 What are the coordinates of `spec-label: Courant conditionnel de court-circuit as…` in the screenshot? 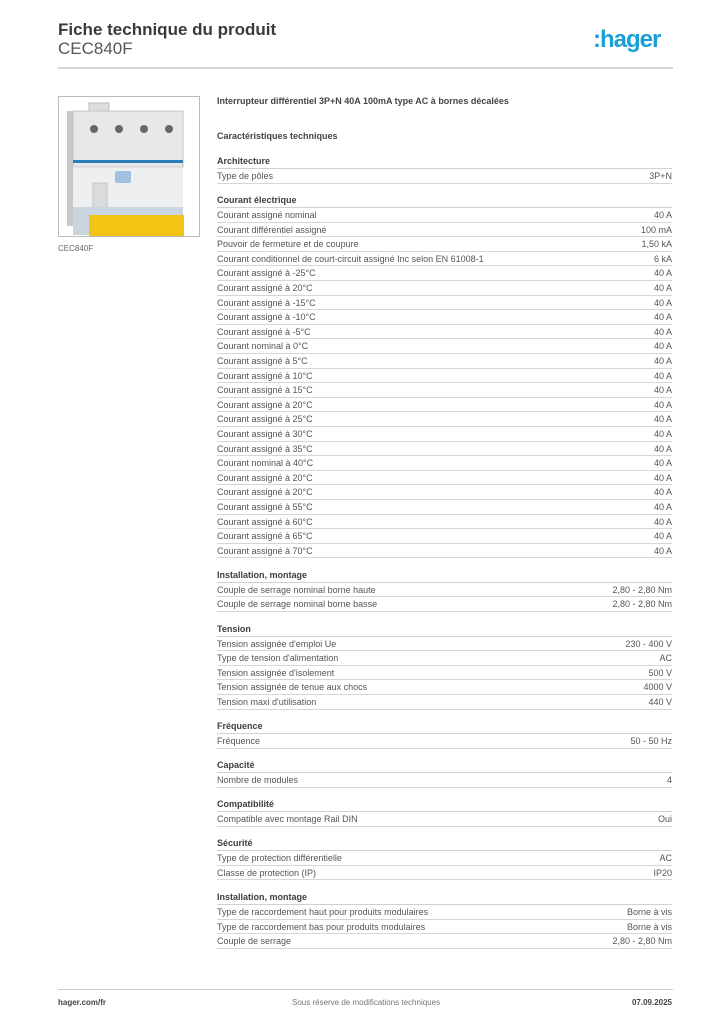 It's located at (350, 258).